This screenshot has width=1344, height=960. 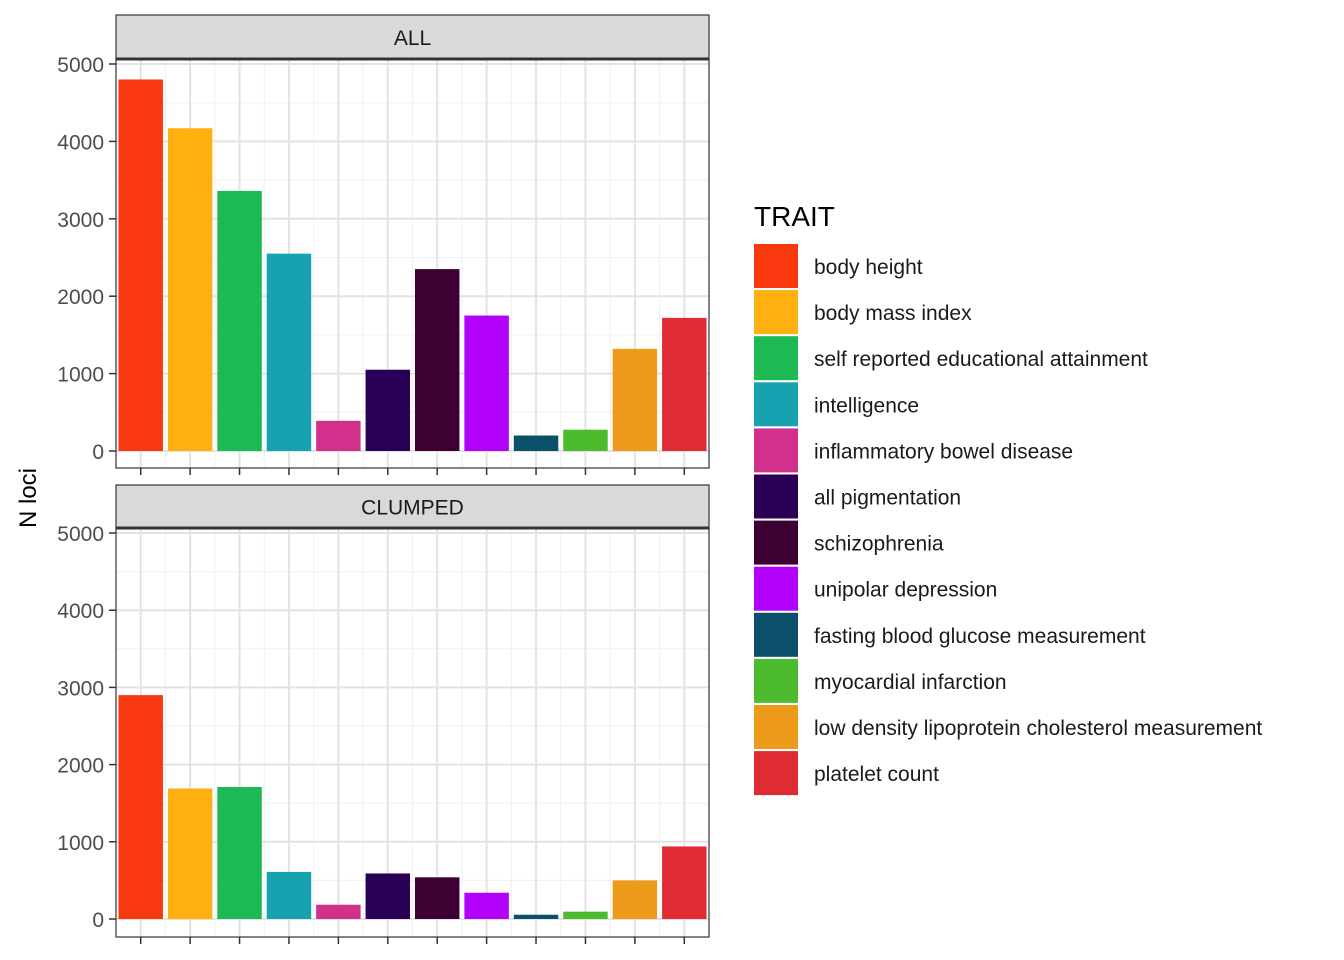 I want to click on facet-strip-label: CLUMPED, so click(x=412, y=508).